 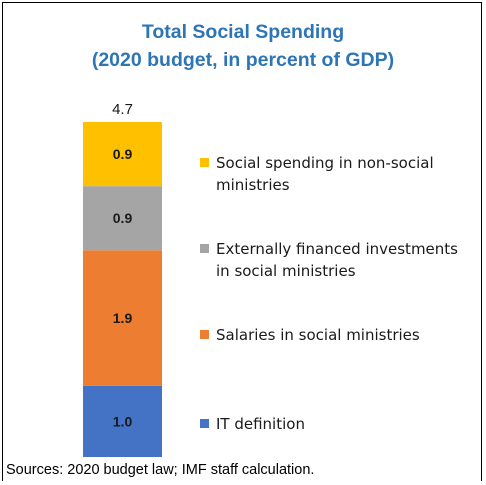 I want to click on bar-segment-label: 1.0, so click(x=123, y=421).